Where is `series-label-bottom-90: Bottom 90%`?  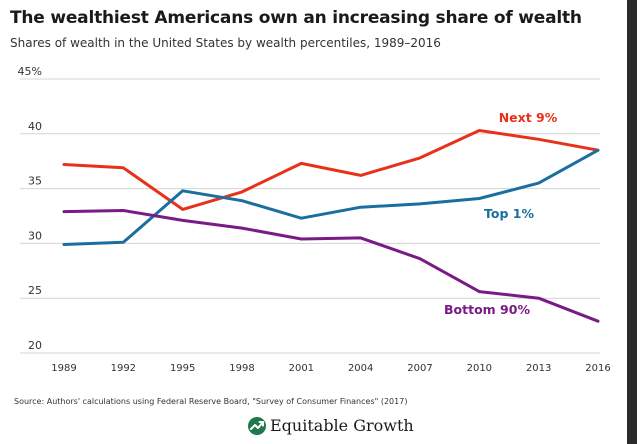
series-label-bottom-90: Bottom 90% is located at coordinates (487, 309).